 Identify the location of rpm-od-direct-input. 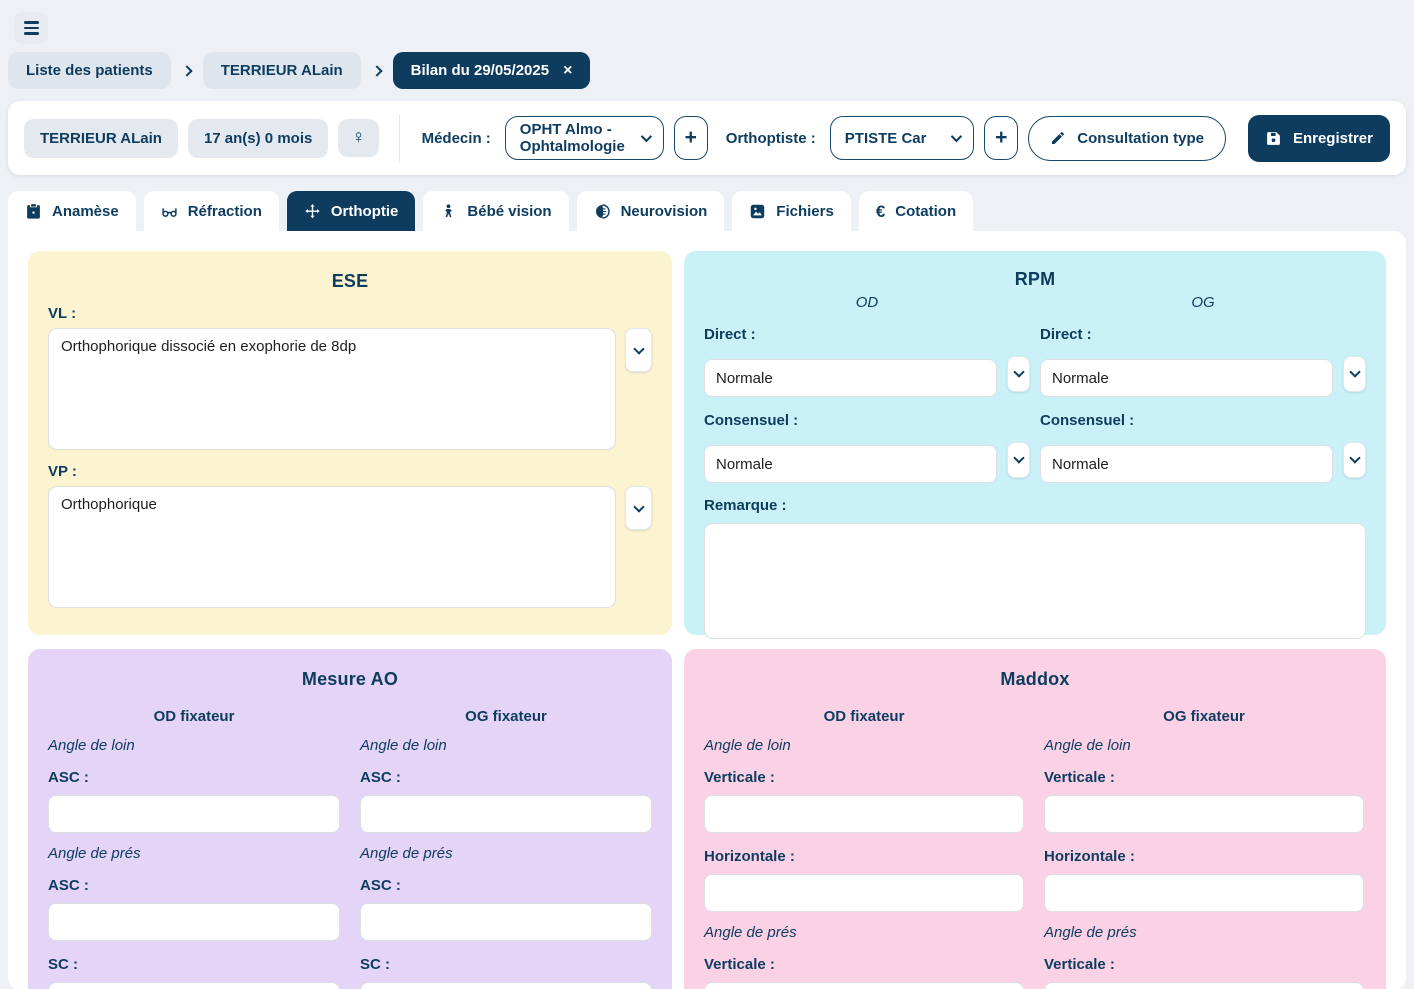
(850, 378).